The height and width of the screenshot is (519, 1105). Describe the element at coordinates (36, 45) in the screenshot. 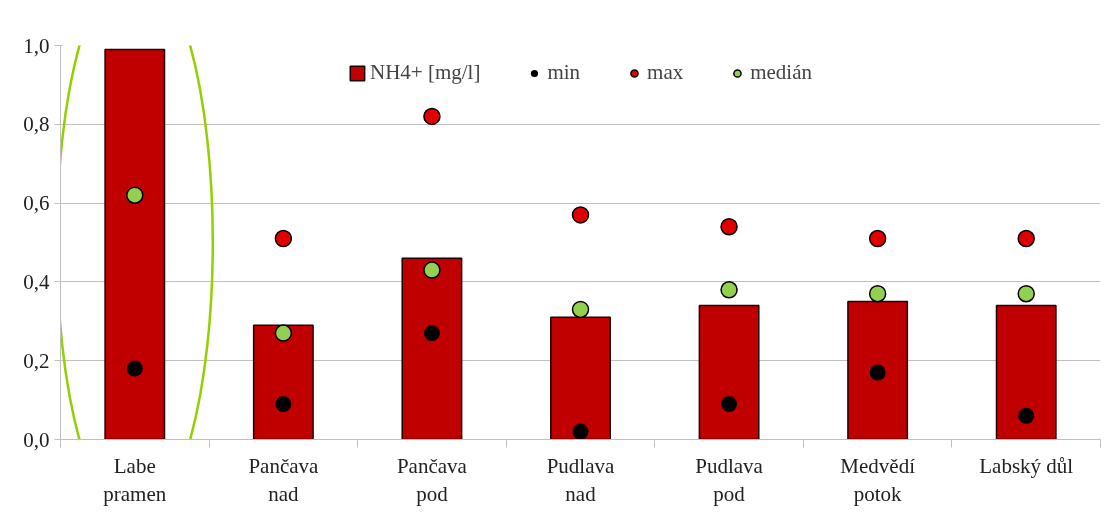

I see `y-tick-label: 1,0` at that location.